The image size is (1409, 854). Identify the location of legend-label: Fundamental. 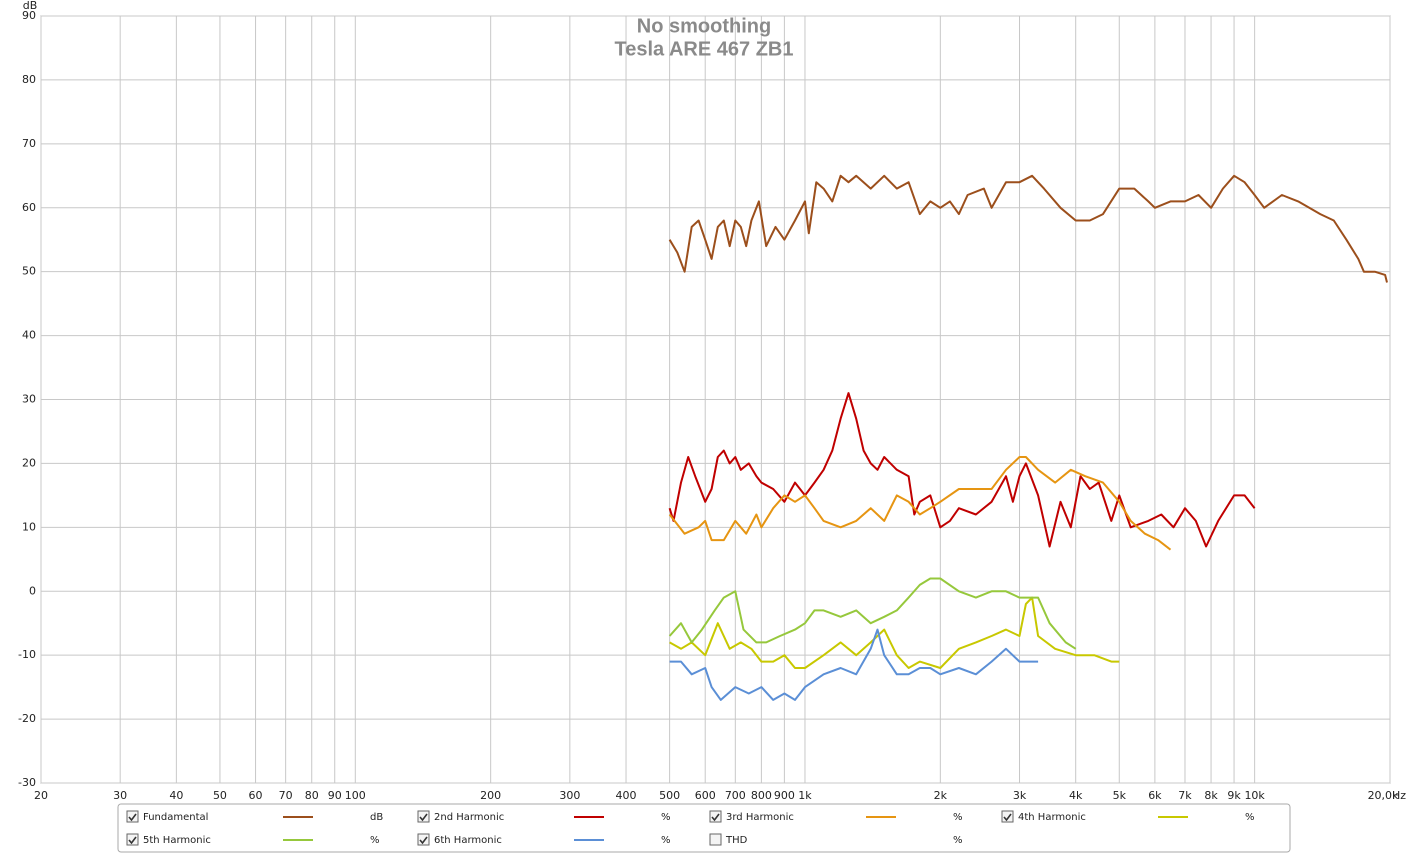
(175, 817).